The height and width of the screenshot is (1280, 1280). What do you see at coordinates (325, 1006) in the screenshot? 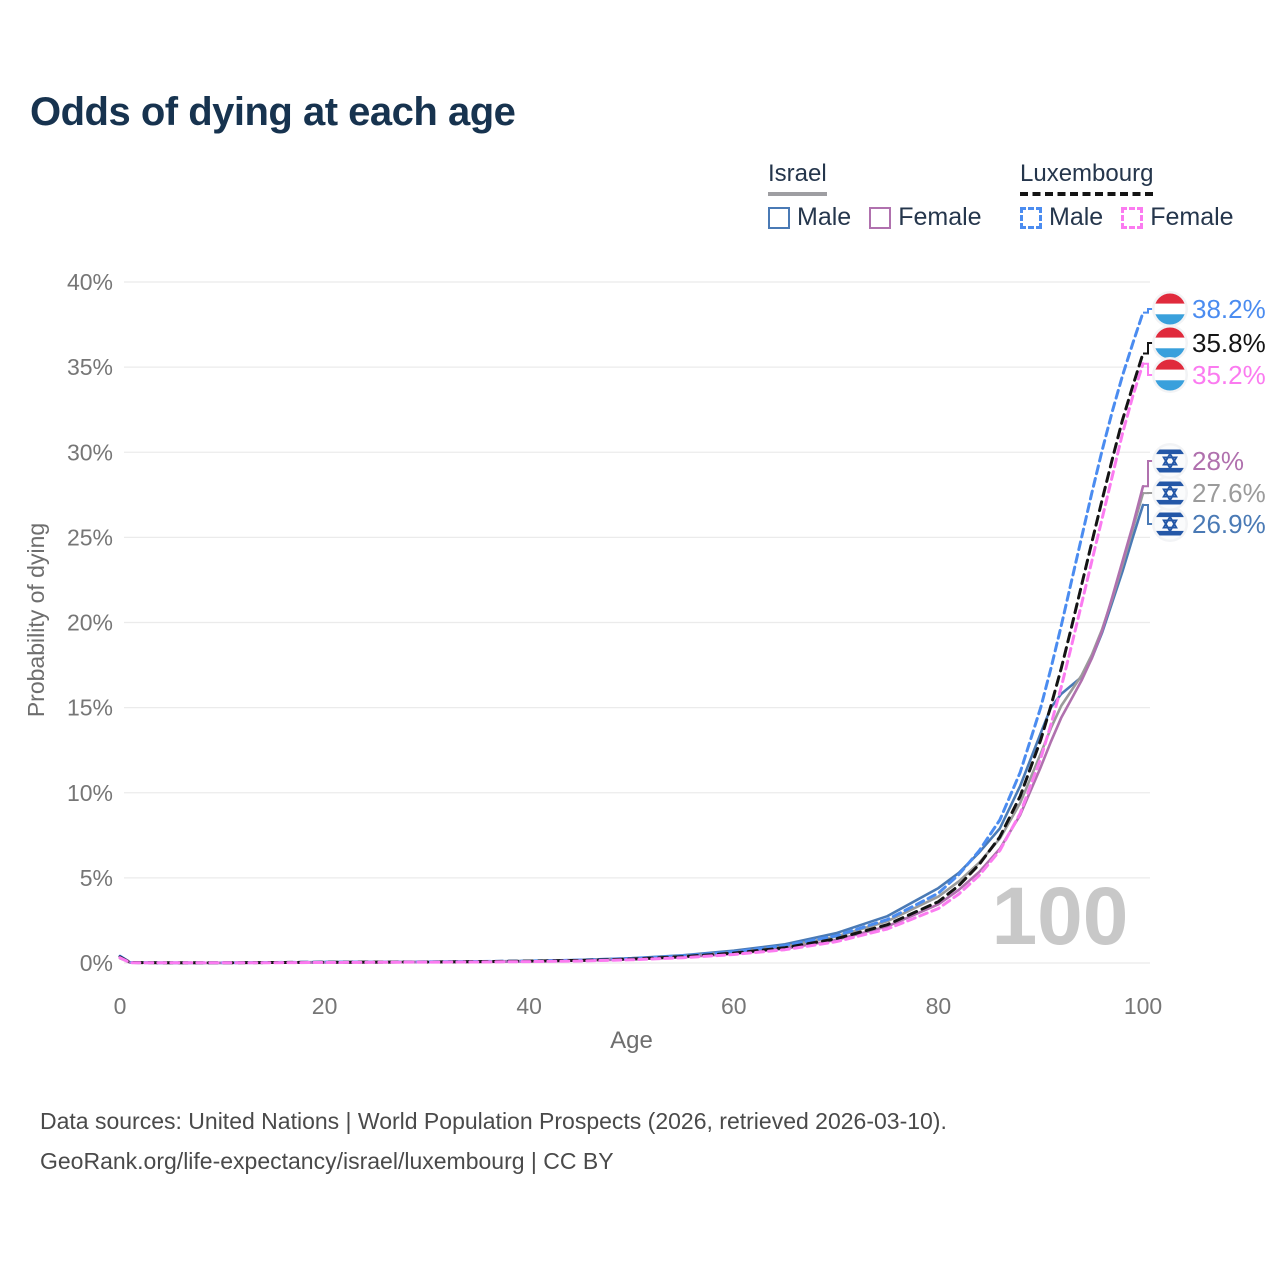
I see `x-tick-label: 20` at bounding box center [325, 1006].